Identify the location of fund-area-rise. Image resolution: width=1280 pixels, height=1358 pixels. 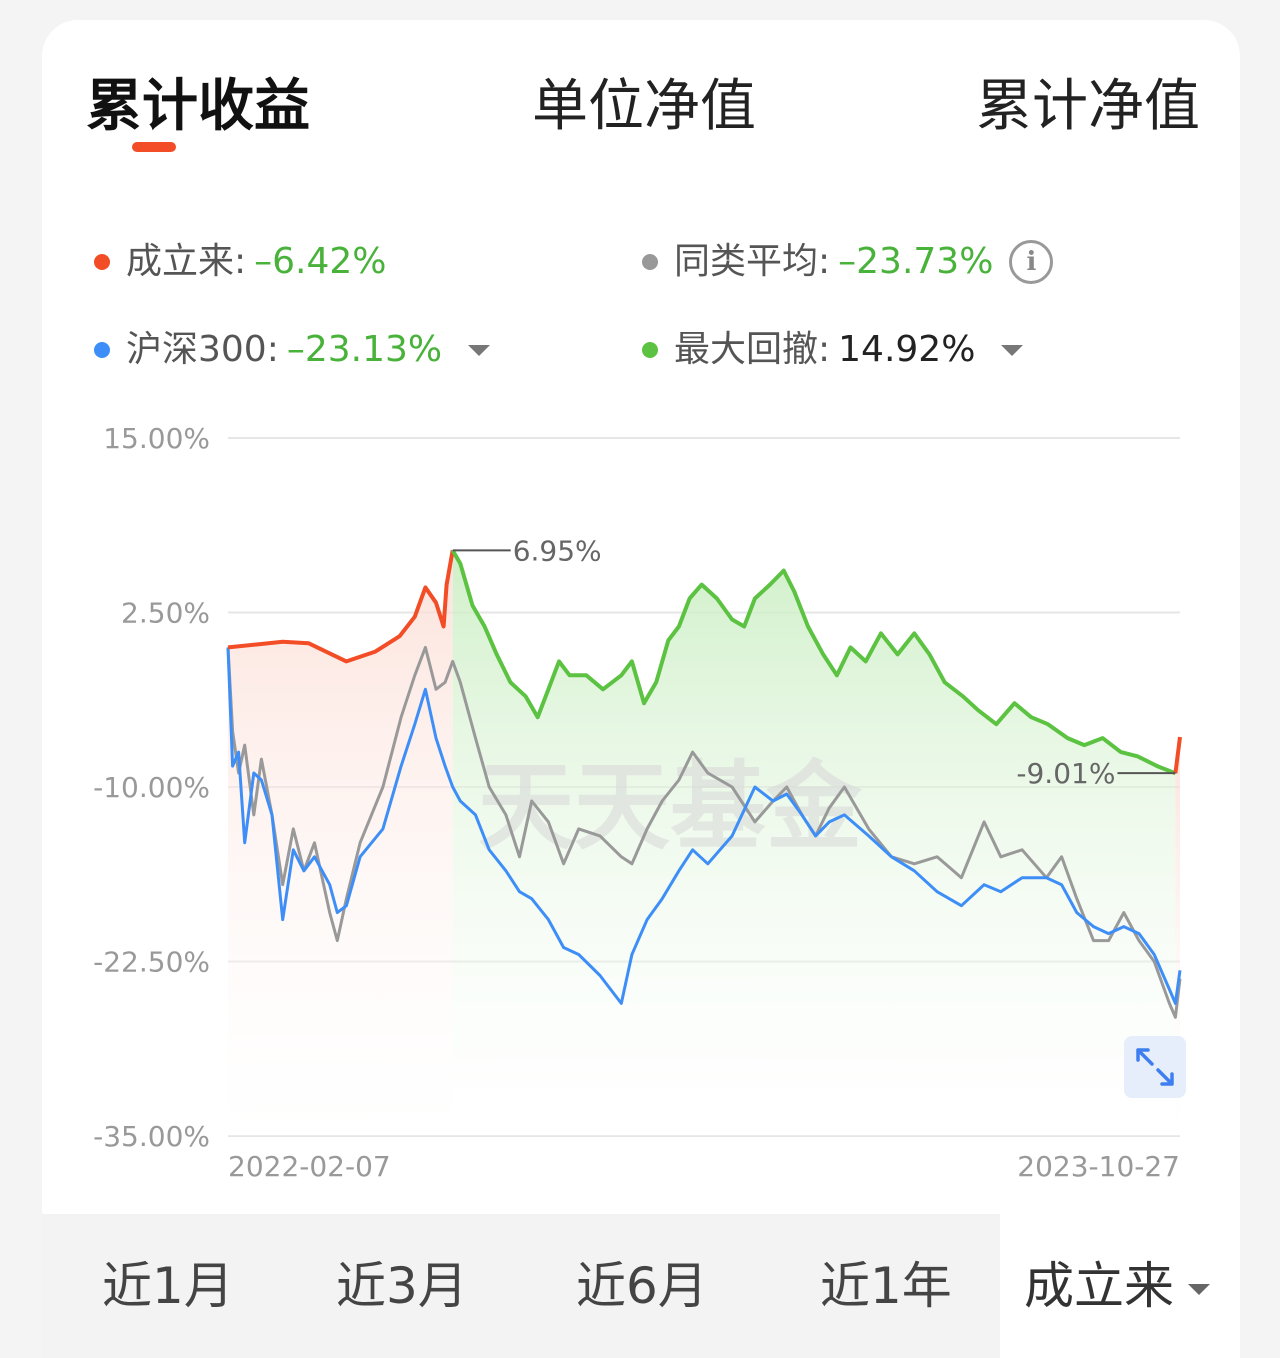
(340, 843).